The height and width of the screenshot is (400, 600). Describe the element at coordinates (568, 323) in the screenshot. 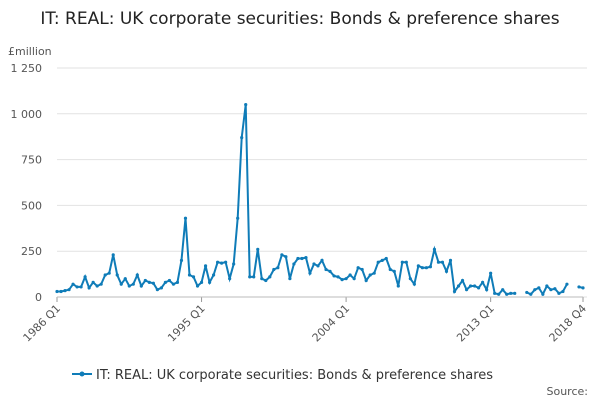

I see `x-tick-label: 2018 Q4` at that location.